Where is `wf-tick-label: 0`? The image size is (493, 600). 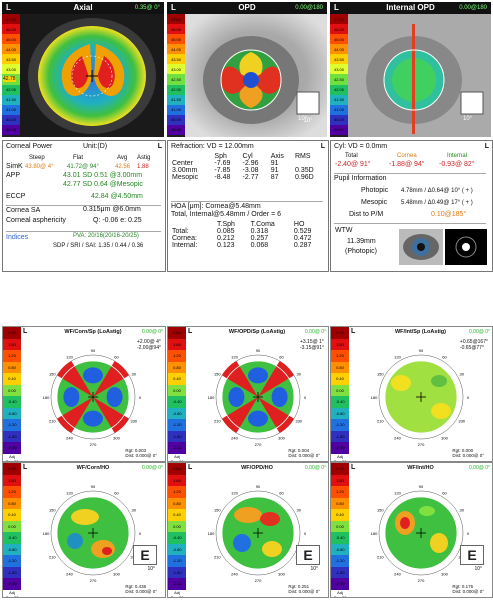
wf-tick-label: 0 is located at coordinates (305, 533).